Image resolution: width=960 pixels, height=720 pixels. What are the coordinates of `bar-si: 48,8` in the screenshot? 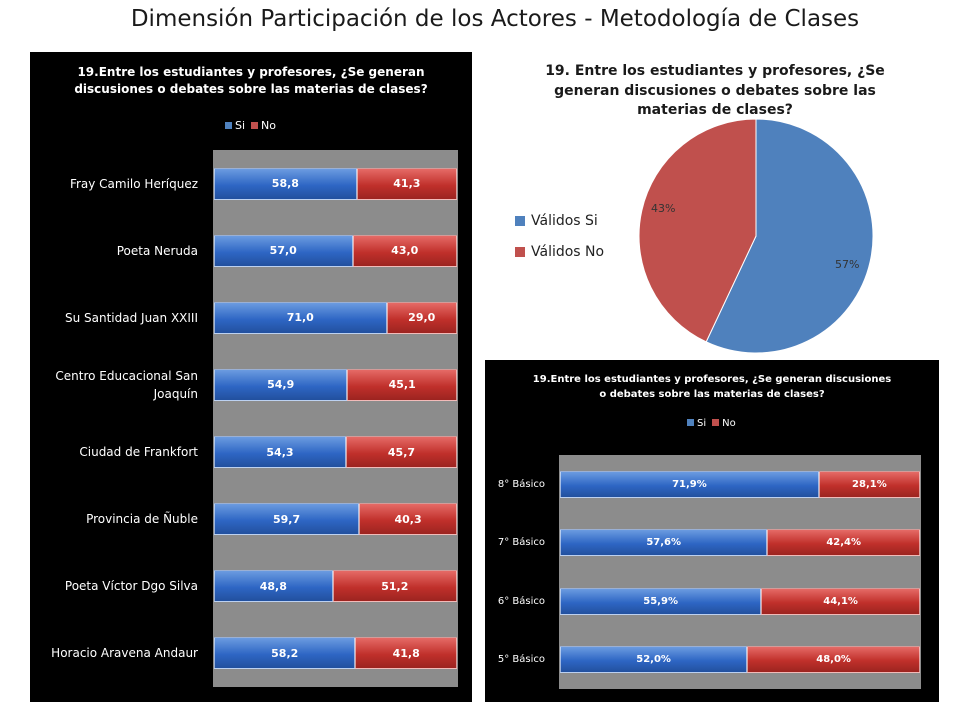 It's located at (273, 586).